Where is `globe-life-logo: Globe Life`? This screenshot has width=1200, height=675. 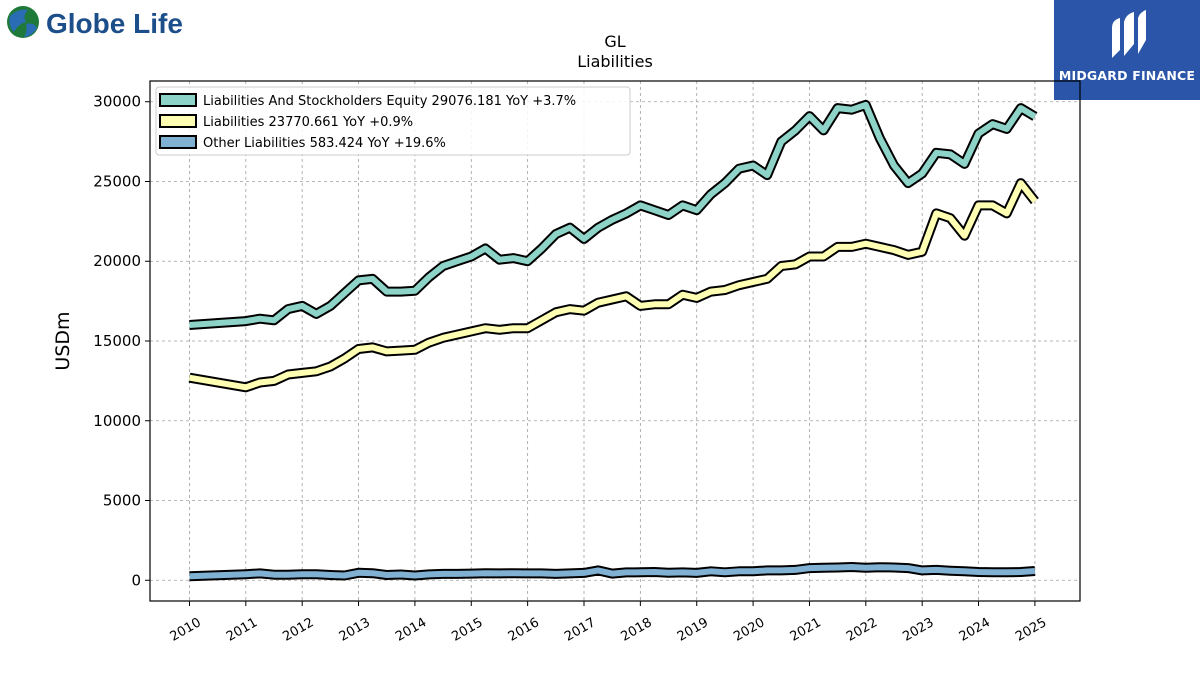
globe-life-logo: Globe Life is located at coordinates (104, 22).